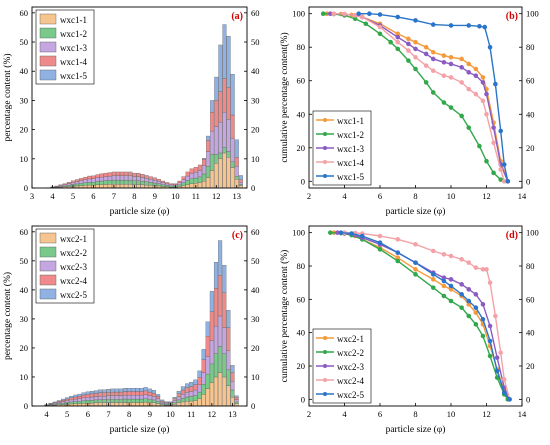 The image size is (550, 445). I want to click on legend-label: wxc2-2, so click(350, 353).